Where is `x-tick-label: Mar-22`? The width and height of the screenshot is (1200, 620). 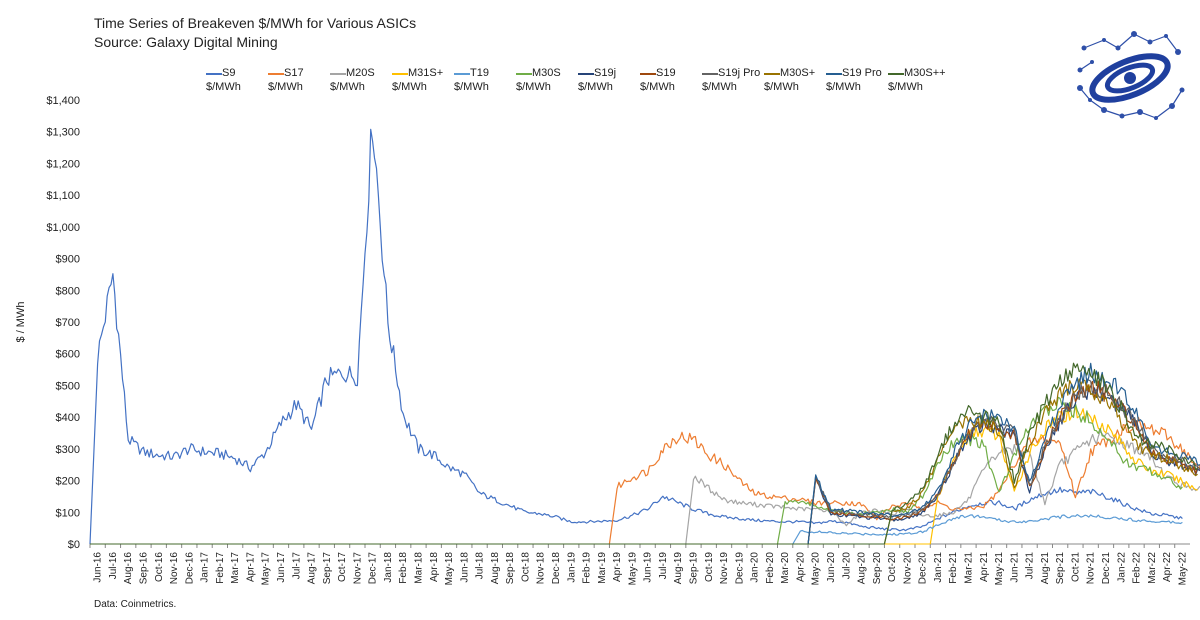
x-tick-label: Mar-22 is located at coordinates (1152, 568).